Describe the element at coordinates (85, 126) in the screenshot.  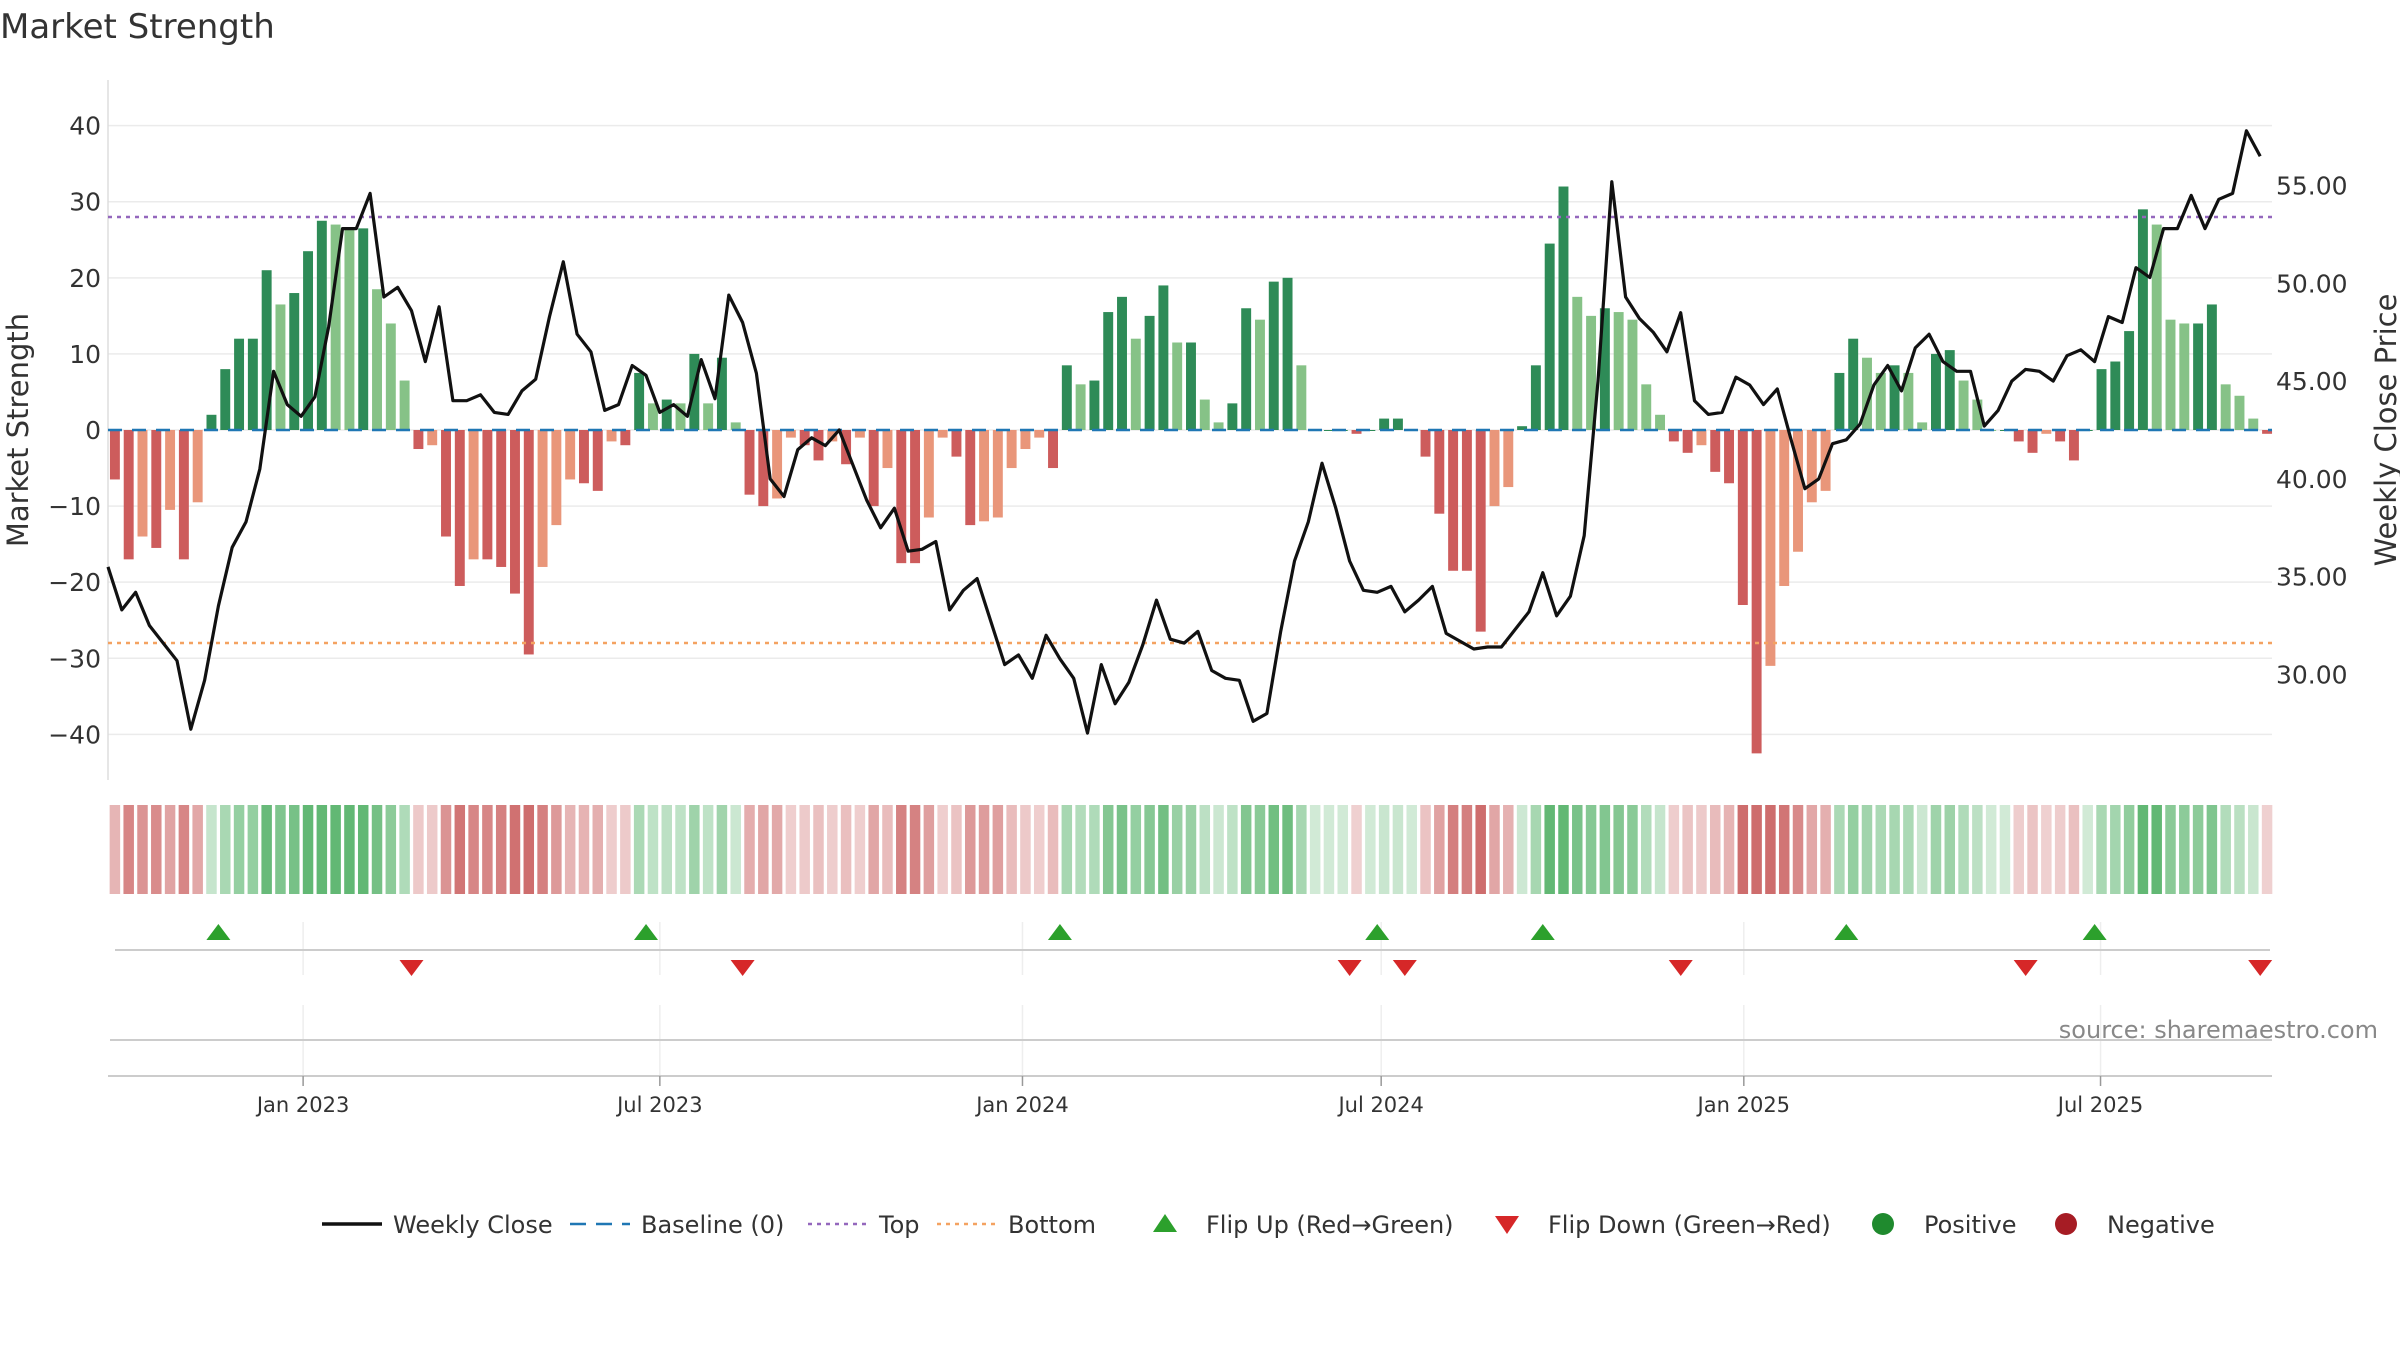
I see `left-tick-label: 40` at that location.